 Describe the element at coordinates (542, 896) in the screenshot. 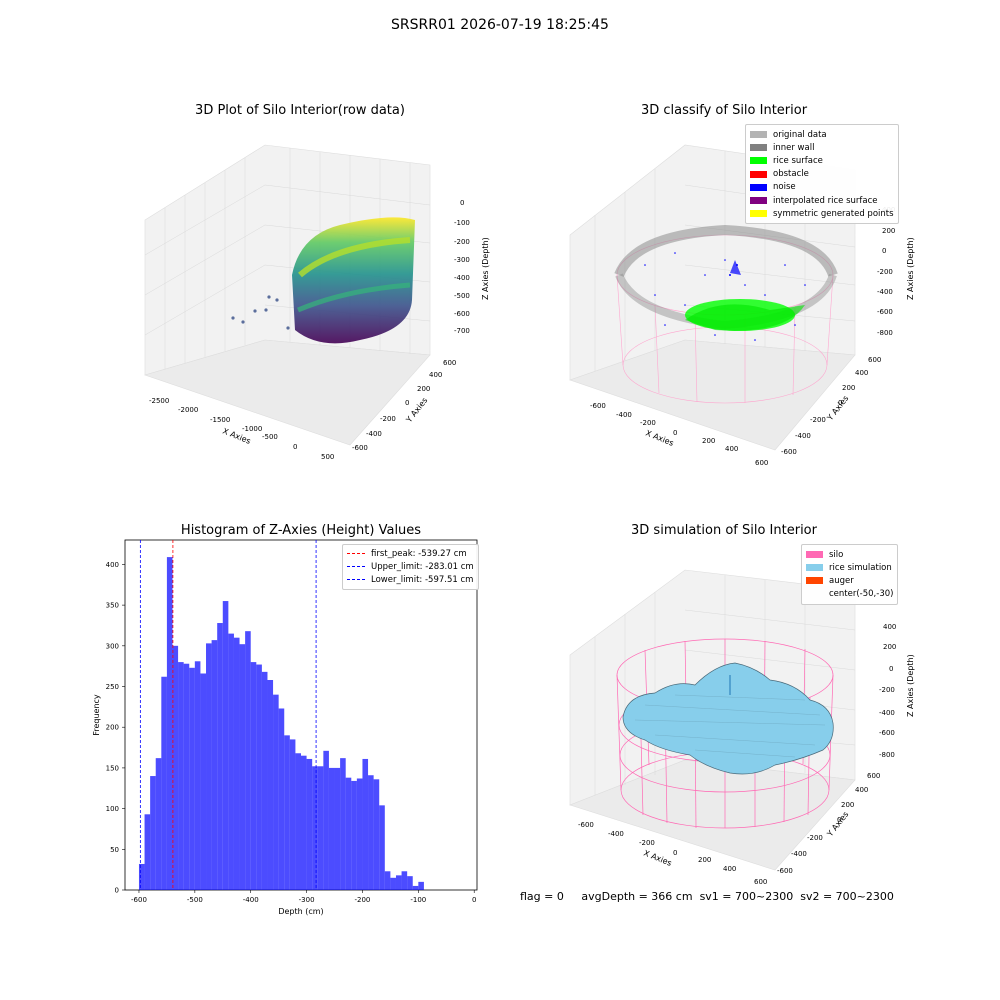

I see `flag-text: flag = 0` at that location.